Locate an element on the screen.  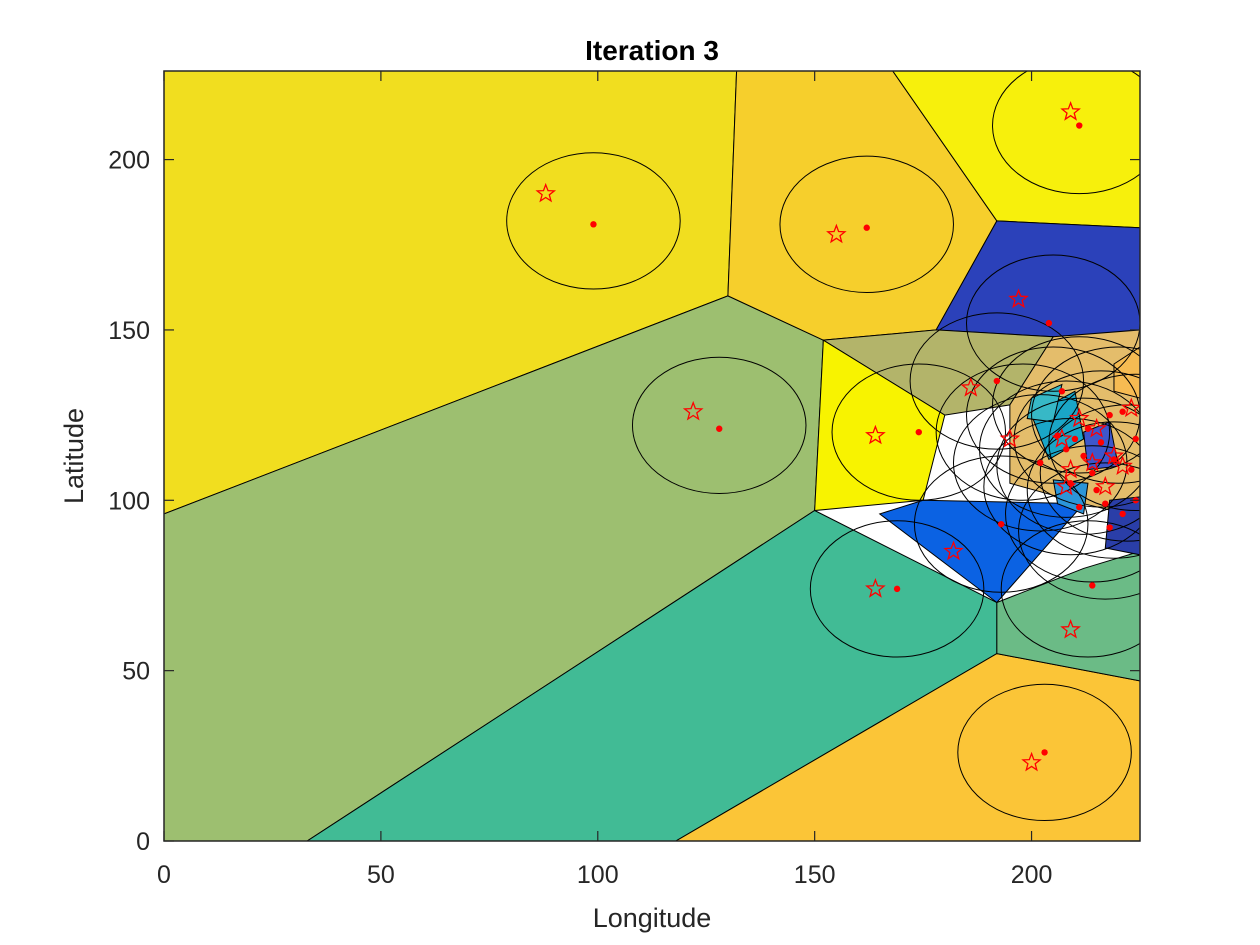
y-axis-label: Latitude is located at coordinates (74, 456).